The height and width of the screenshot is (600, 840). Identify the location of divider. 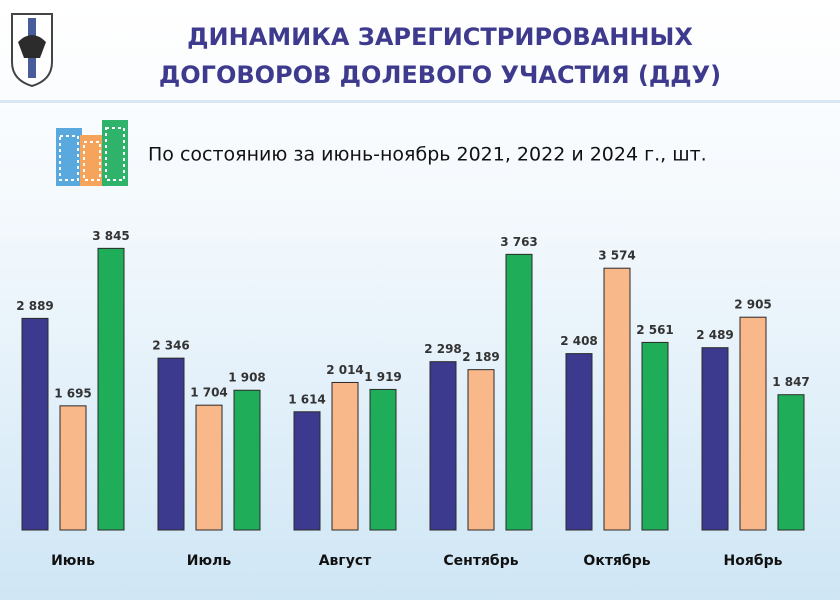
(420, 101).